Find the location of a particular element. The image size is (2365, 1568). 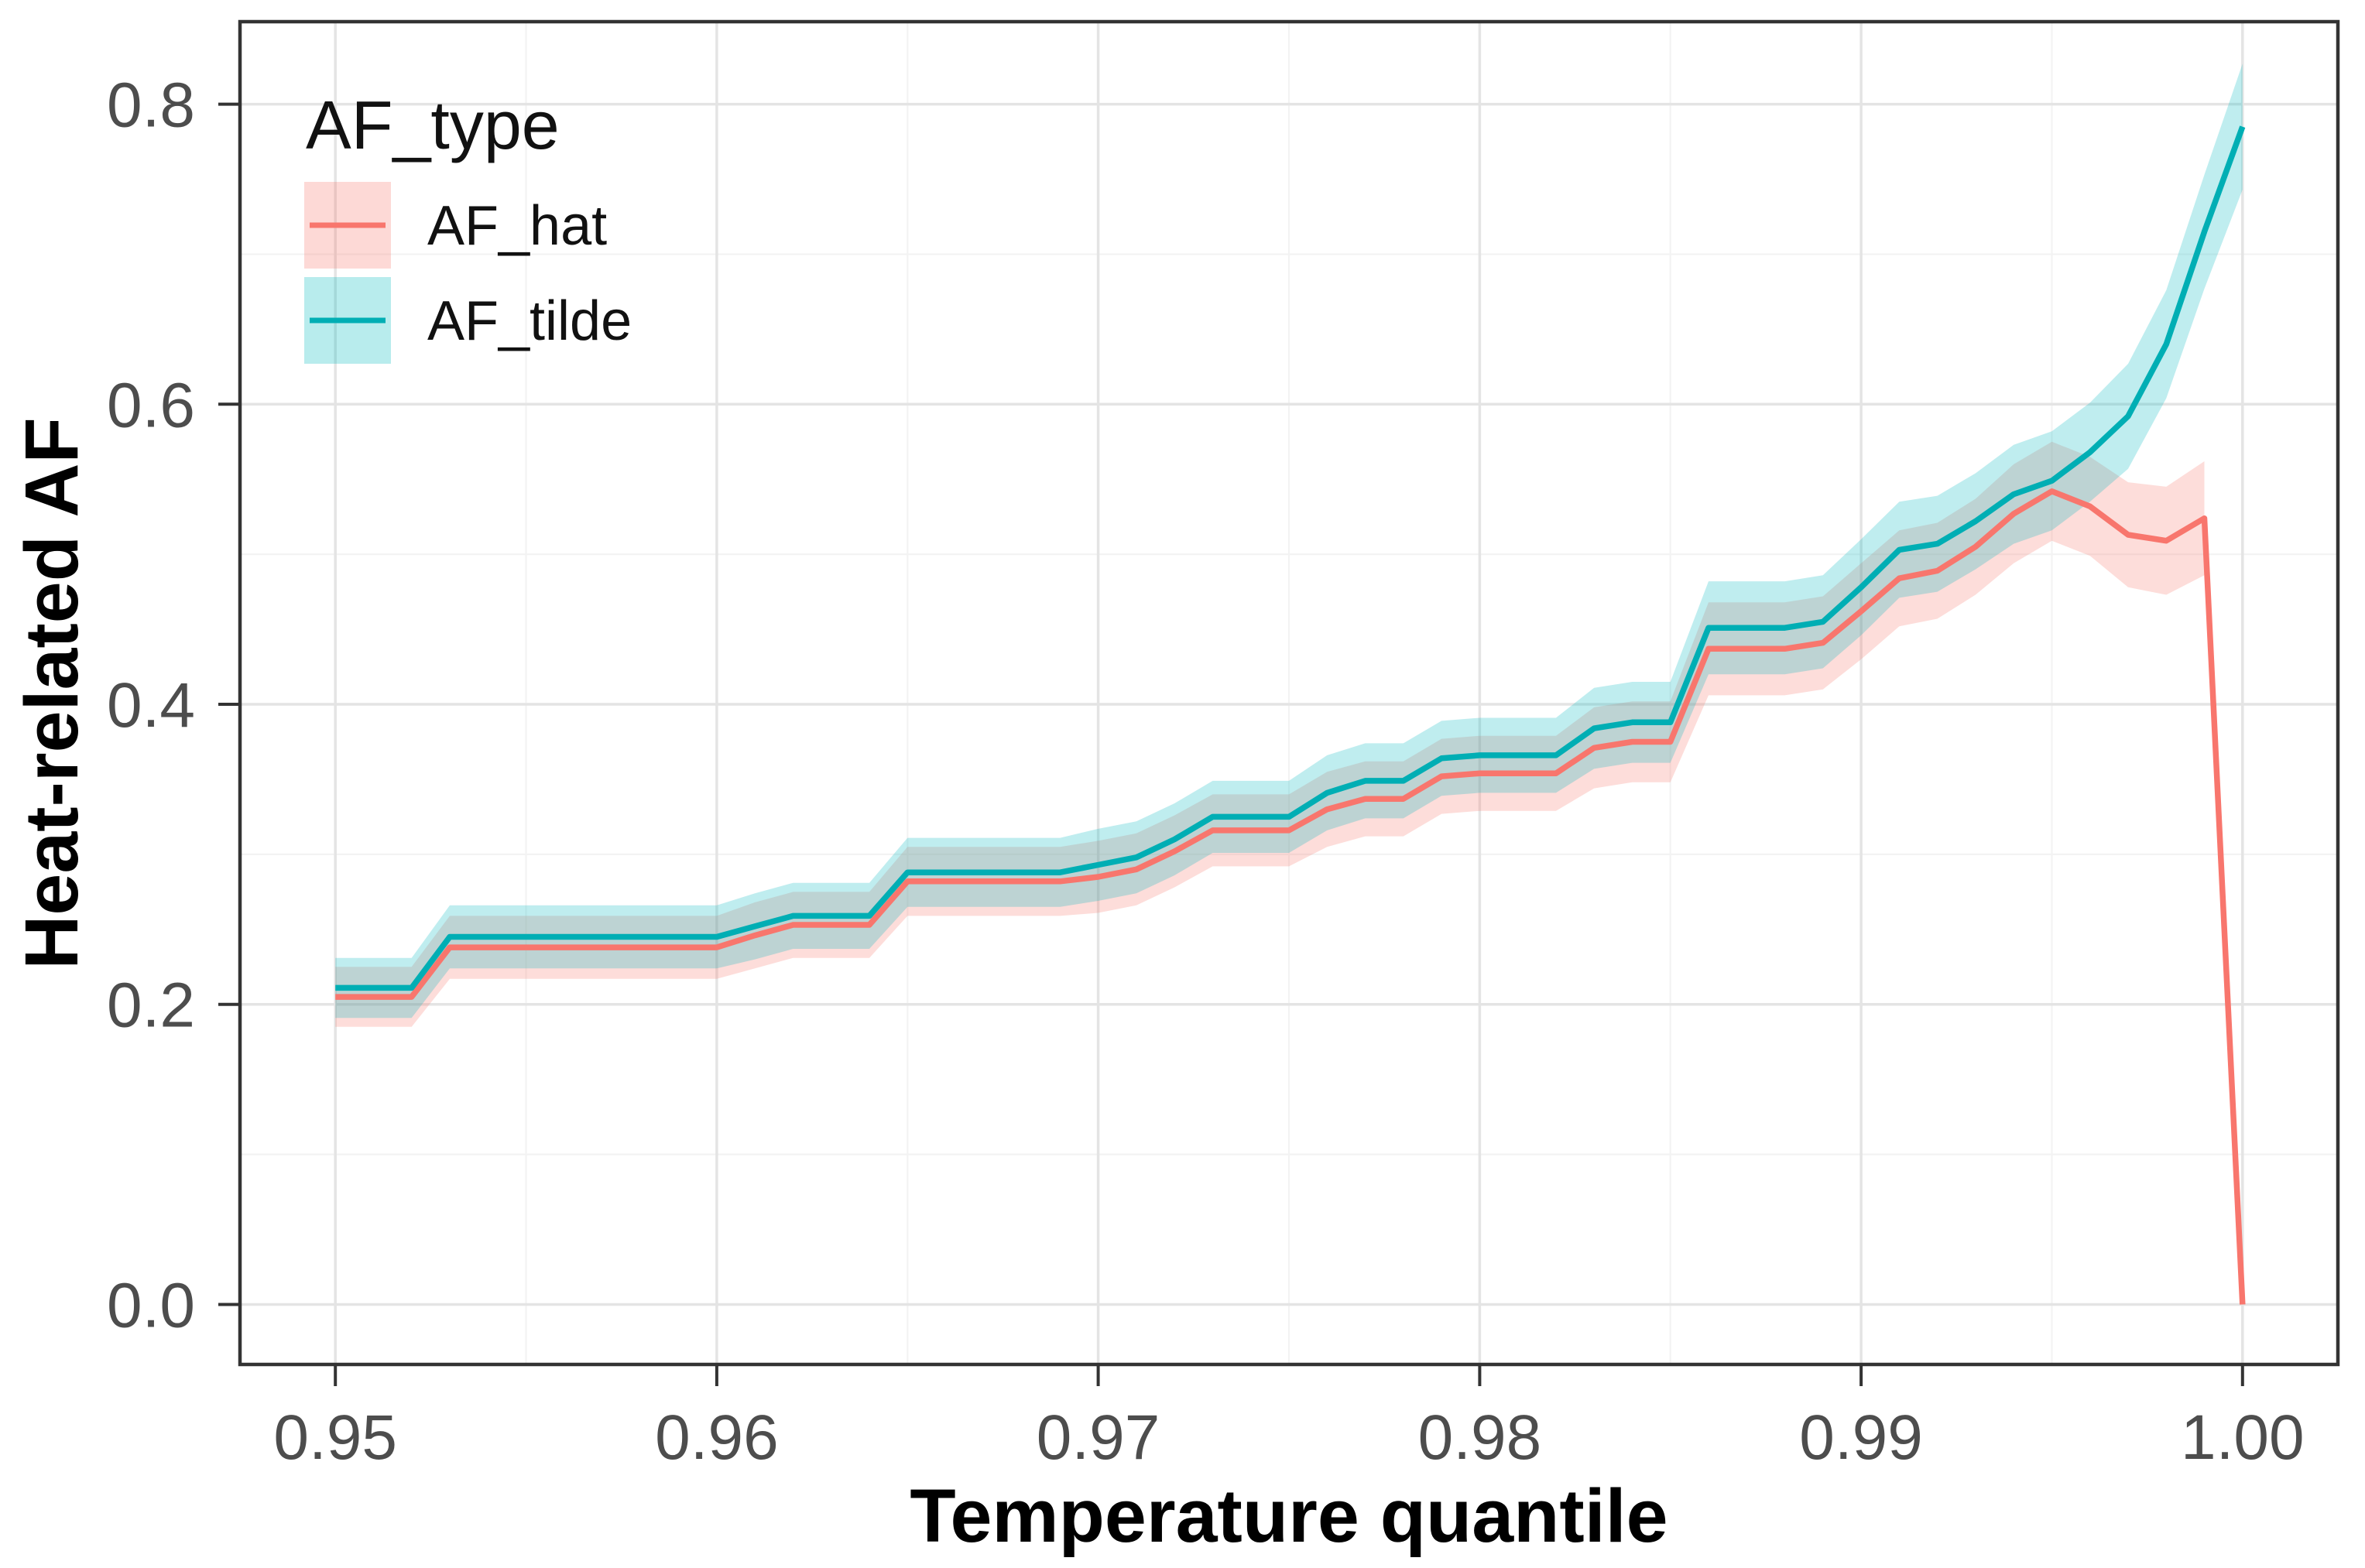

y-tick-label: 0.8 is located at coordinates (151, 105).